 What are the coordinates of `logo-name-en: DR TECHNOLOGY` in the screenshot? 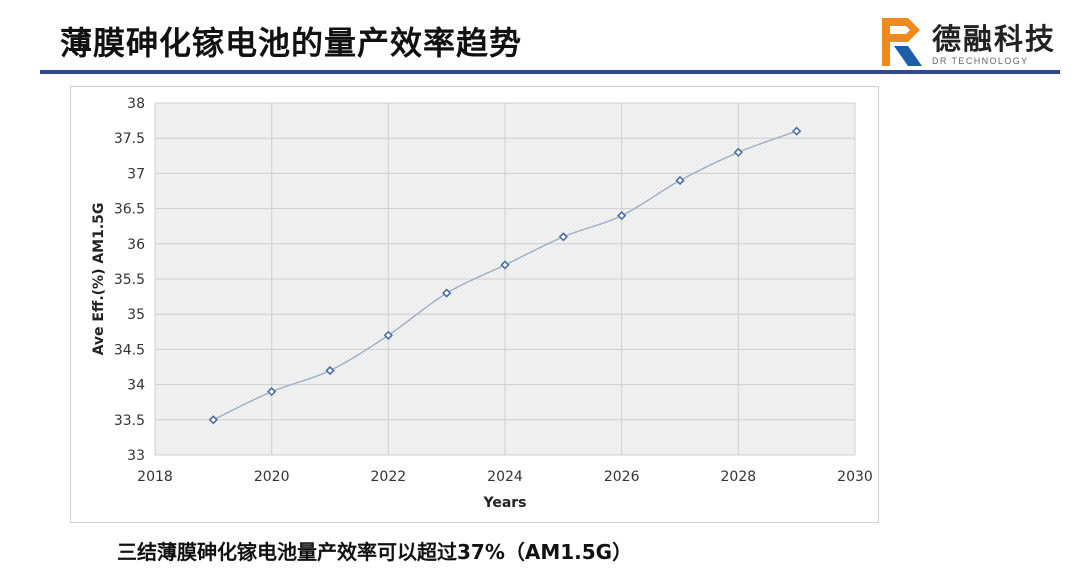 It's located at (980, 61).